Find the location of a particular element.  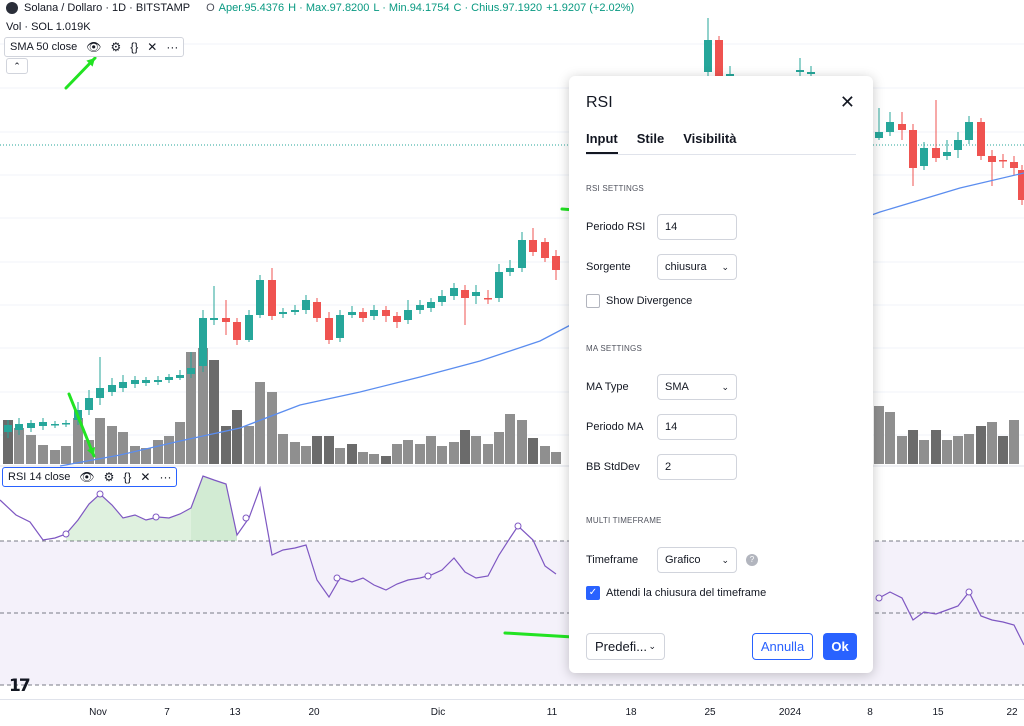

bb-stddev-input: 2 is located at coordinates (697, 467).